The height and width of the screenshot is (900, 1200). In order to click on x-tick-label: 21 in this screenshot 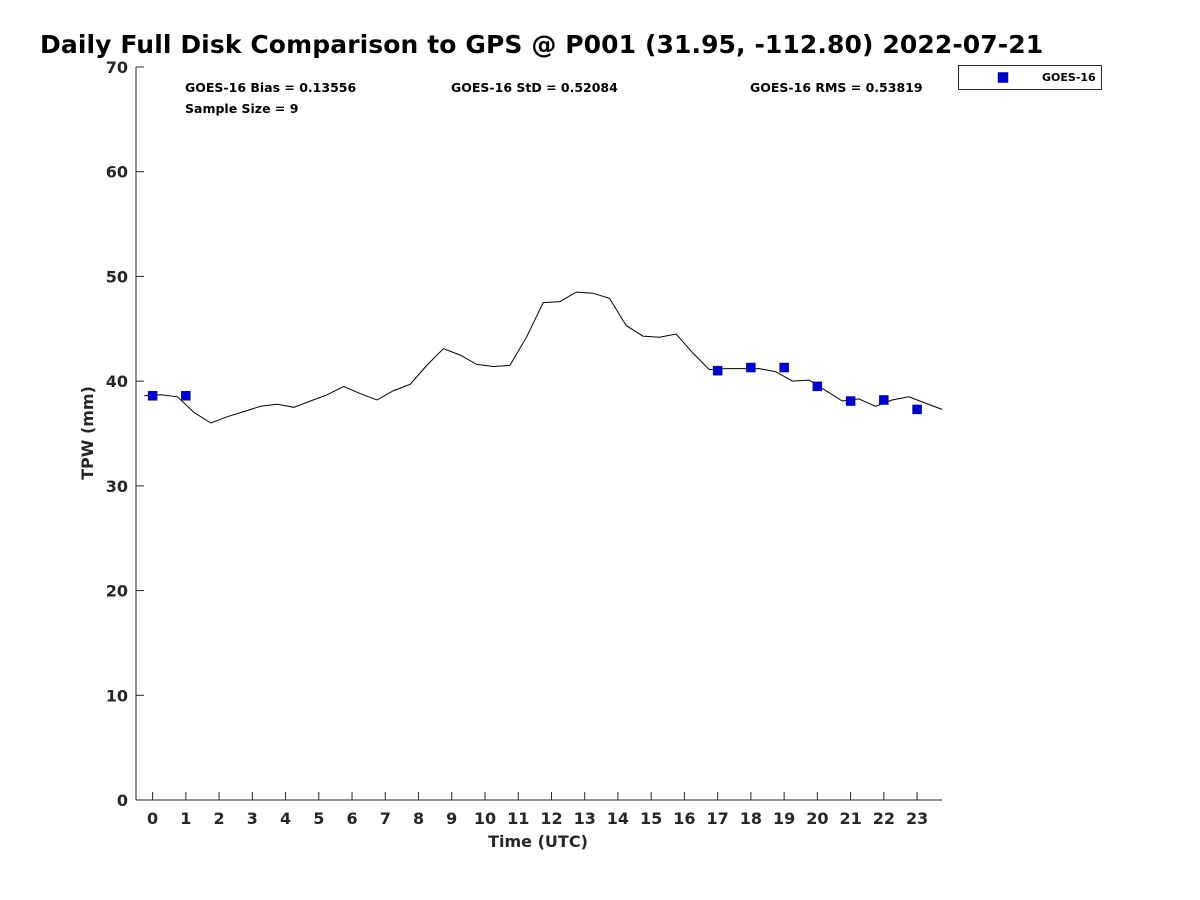, I will do `click(850, 818)`.